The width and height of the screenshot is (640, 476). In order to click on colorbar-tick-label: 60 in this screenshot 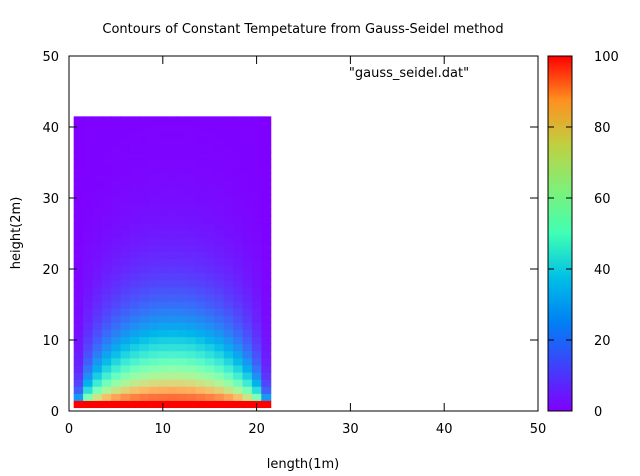, I will do `click(602, 199)`.